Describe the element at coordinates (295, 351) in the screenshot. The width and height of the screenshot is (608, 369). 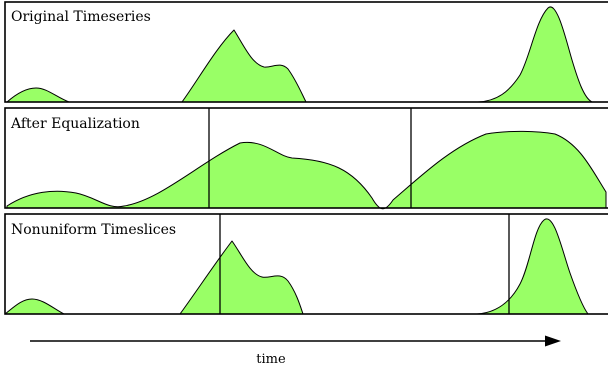
I see `time-axis: time` at that location.